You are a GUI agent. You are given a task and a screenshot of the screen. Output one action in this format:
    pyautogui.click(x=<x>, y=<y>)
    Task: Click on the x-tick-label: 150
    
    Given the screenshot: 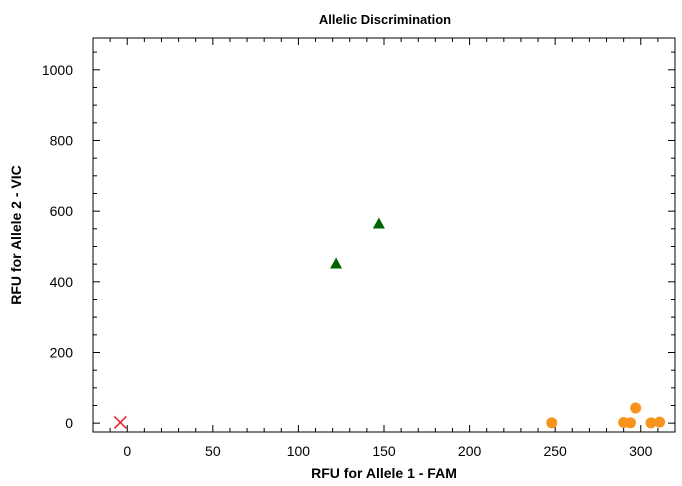 What is the action you would take?
    pyautogui.click(x=384, y=451)
    